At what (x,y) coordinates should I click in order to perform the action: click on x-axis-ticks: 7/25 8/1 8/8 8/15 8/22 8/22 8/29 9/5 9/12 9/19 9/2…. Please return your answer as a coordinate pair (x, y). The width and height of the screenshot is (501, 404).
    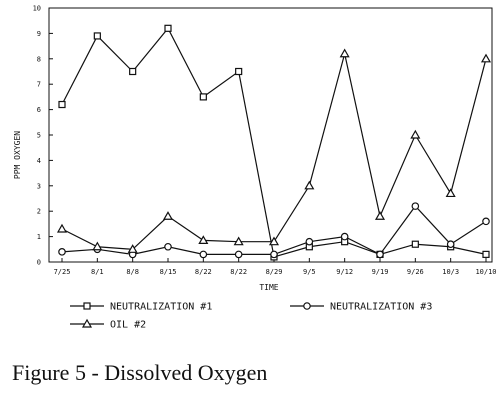
    Looking at the image, I should click on (275, 267).